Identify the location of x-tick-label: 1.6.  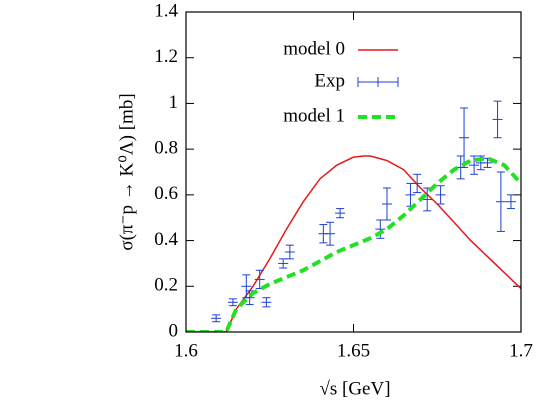
(186, 350).